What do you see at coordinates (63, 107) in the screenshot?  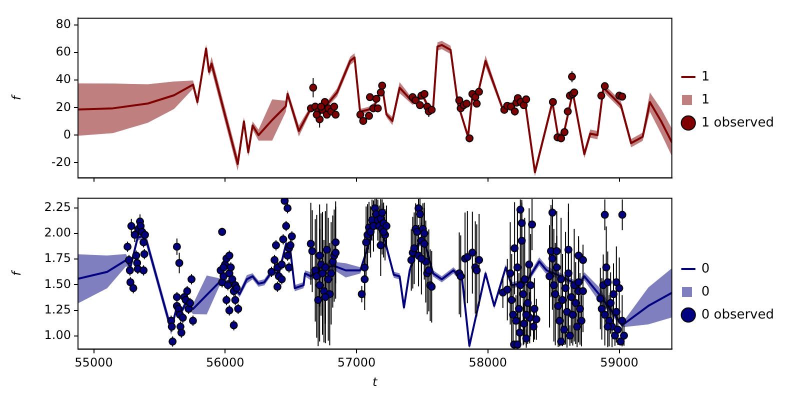 I see `y-tick-label: 20` at bounding box center [63, 107].